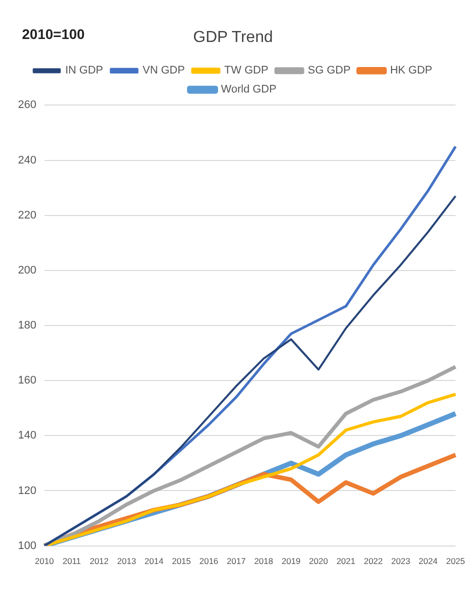 This screenshot has height=600, width=468. Describe the element at coordinates (236, 561) in the screenshot. I see `x-tick-label: 2017` at that location.